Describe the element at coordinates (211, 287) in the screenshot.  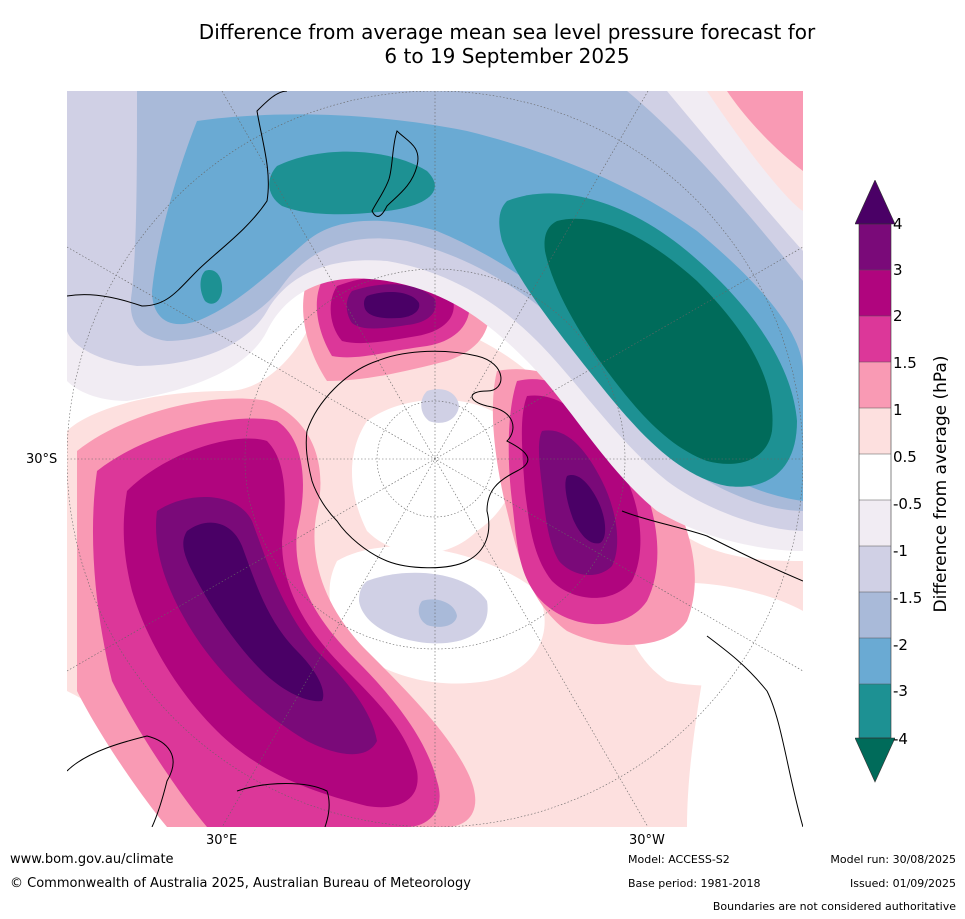
I see `anomaly-region-neg-3-small` at that location.